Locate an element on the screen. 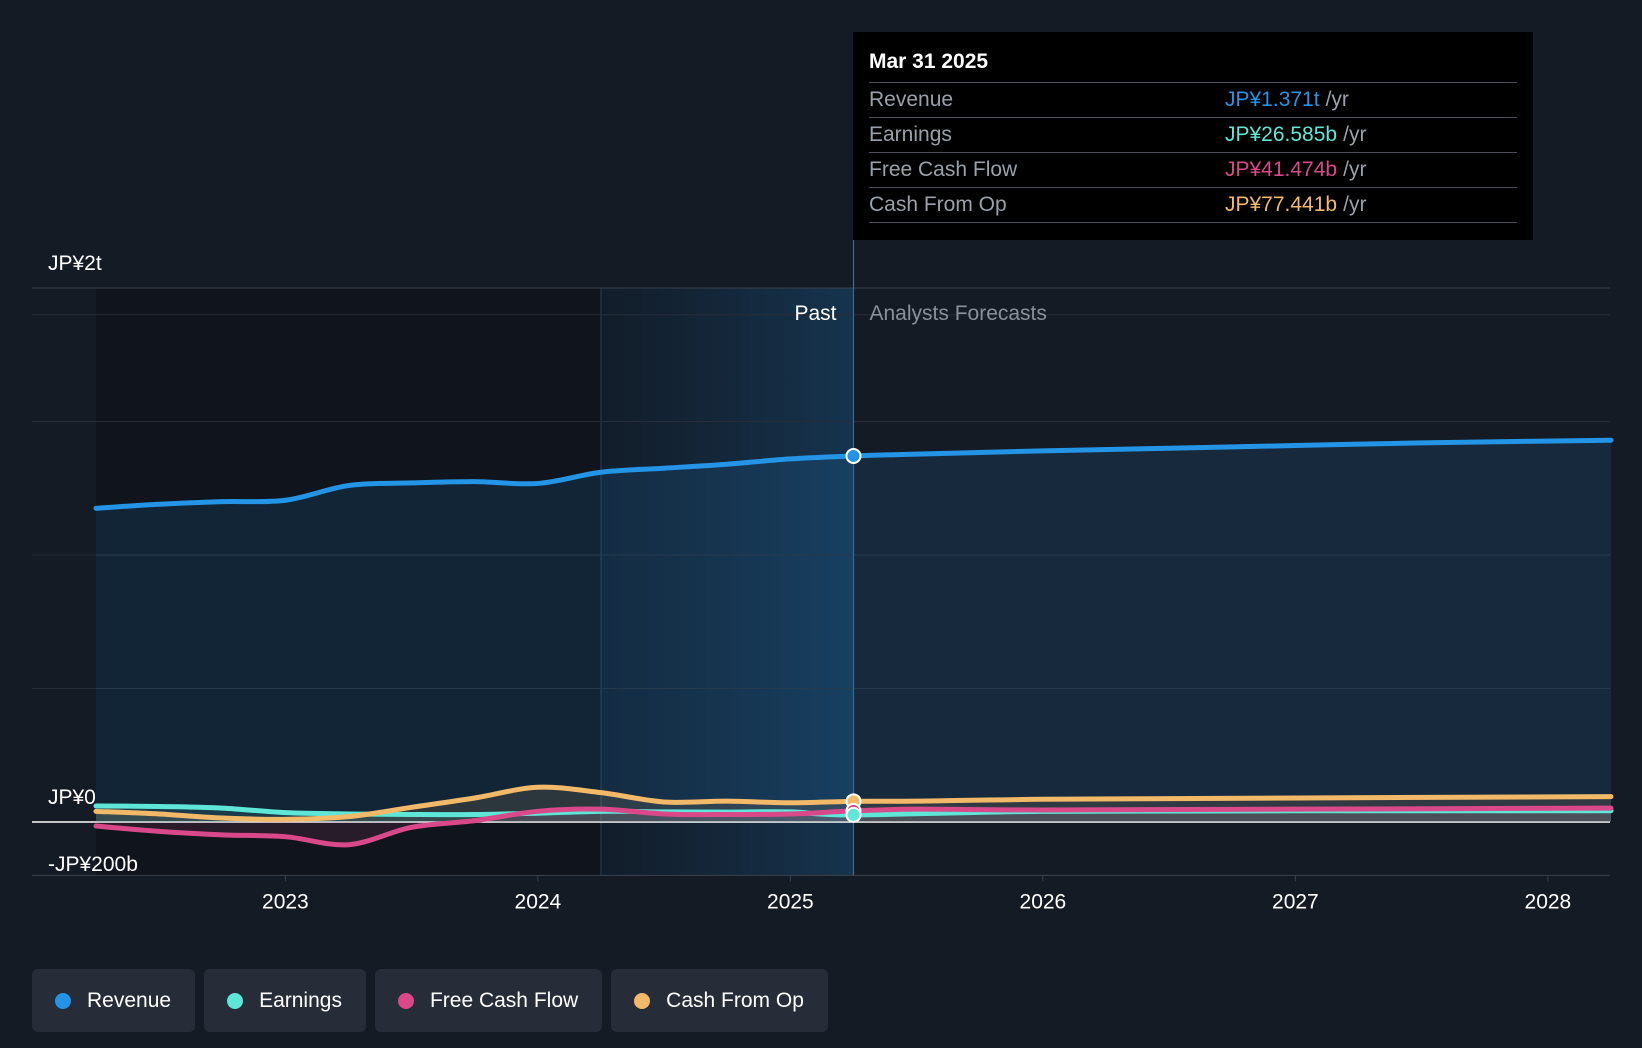 This screenshot has width=1642, height=1048. y-label-top: JP¥2t is located at coordinates (75, 263).